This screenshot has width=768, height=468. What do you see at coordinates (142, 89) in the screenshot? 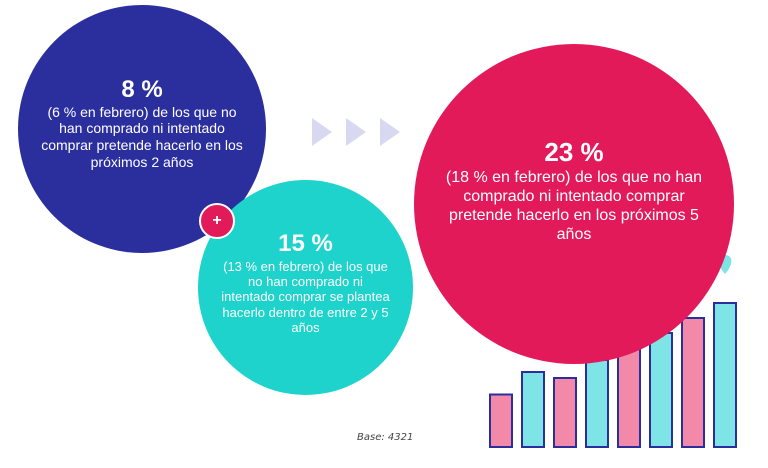
I see `stat-percent: 8 %` at bounding box center [142, 89].